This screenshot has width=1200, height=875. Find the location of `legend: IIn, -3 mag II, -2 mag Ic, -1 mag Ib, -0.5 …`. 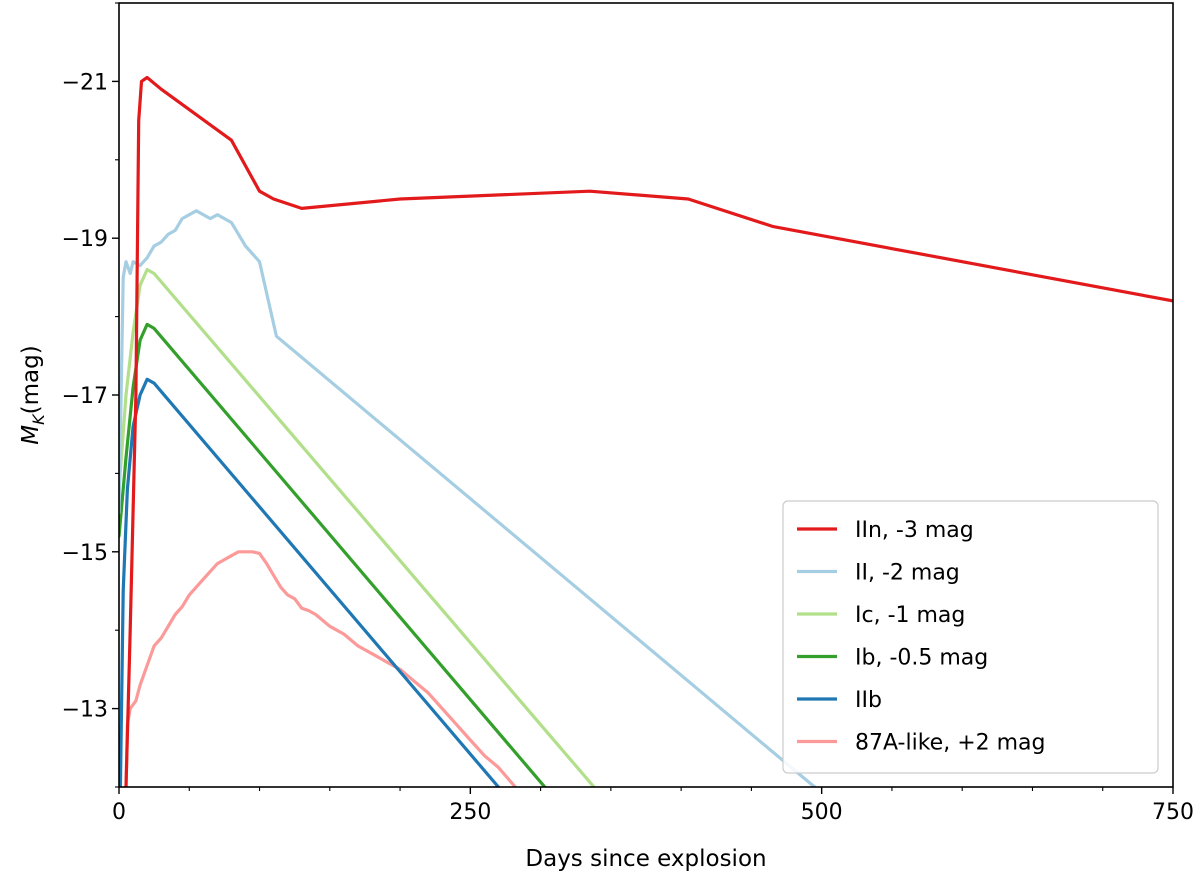

legend: IIn, -3 mag II, -2 mag Ic, -1 mag Ib, -0.5 … is located at coordinates (970, 637).